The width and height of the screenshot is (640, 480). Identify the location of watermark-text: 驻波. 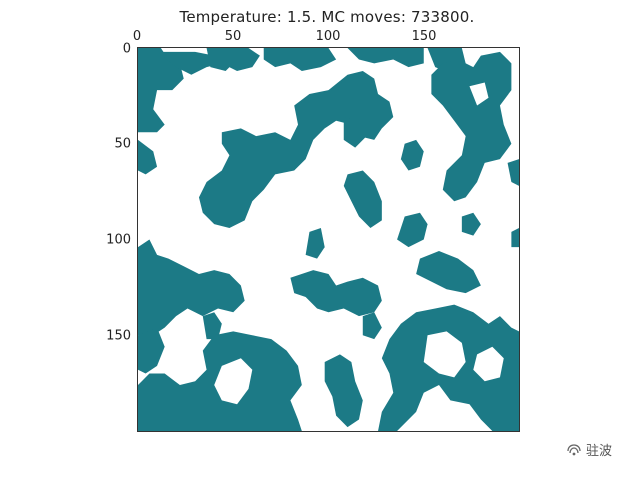
(599, 451).